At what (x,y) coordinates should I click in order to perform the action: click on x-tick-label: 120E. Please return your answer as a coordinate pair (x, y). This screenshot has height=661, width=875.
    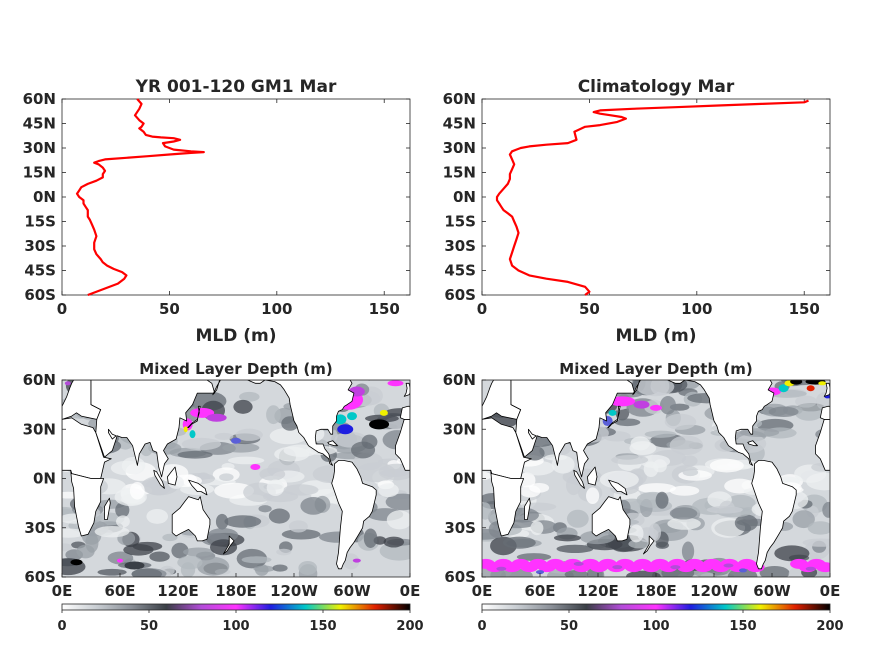
    Looking at the image, I should click on (178, 591).